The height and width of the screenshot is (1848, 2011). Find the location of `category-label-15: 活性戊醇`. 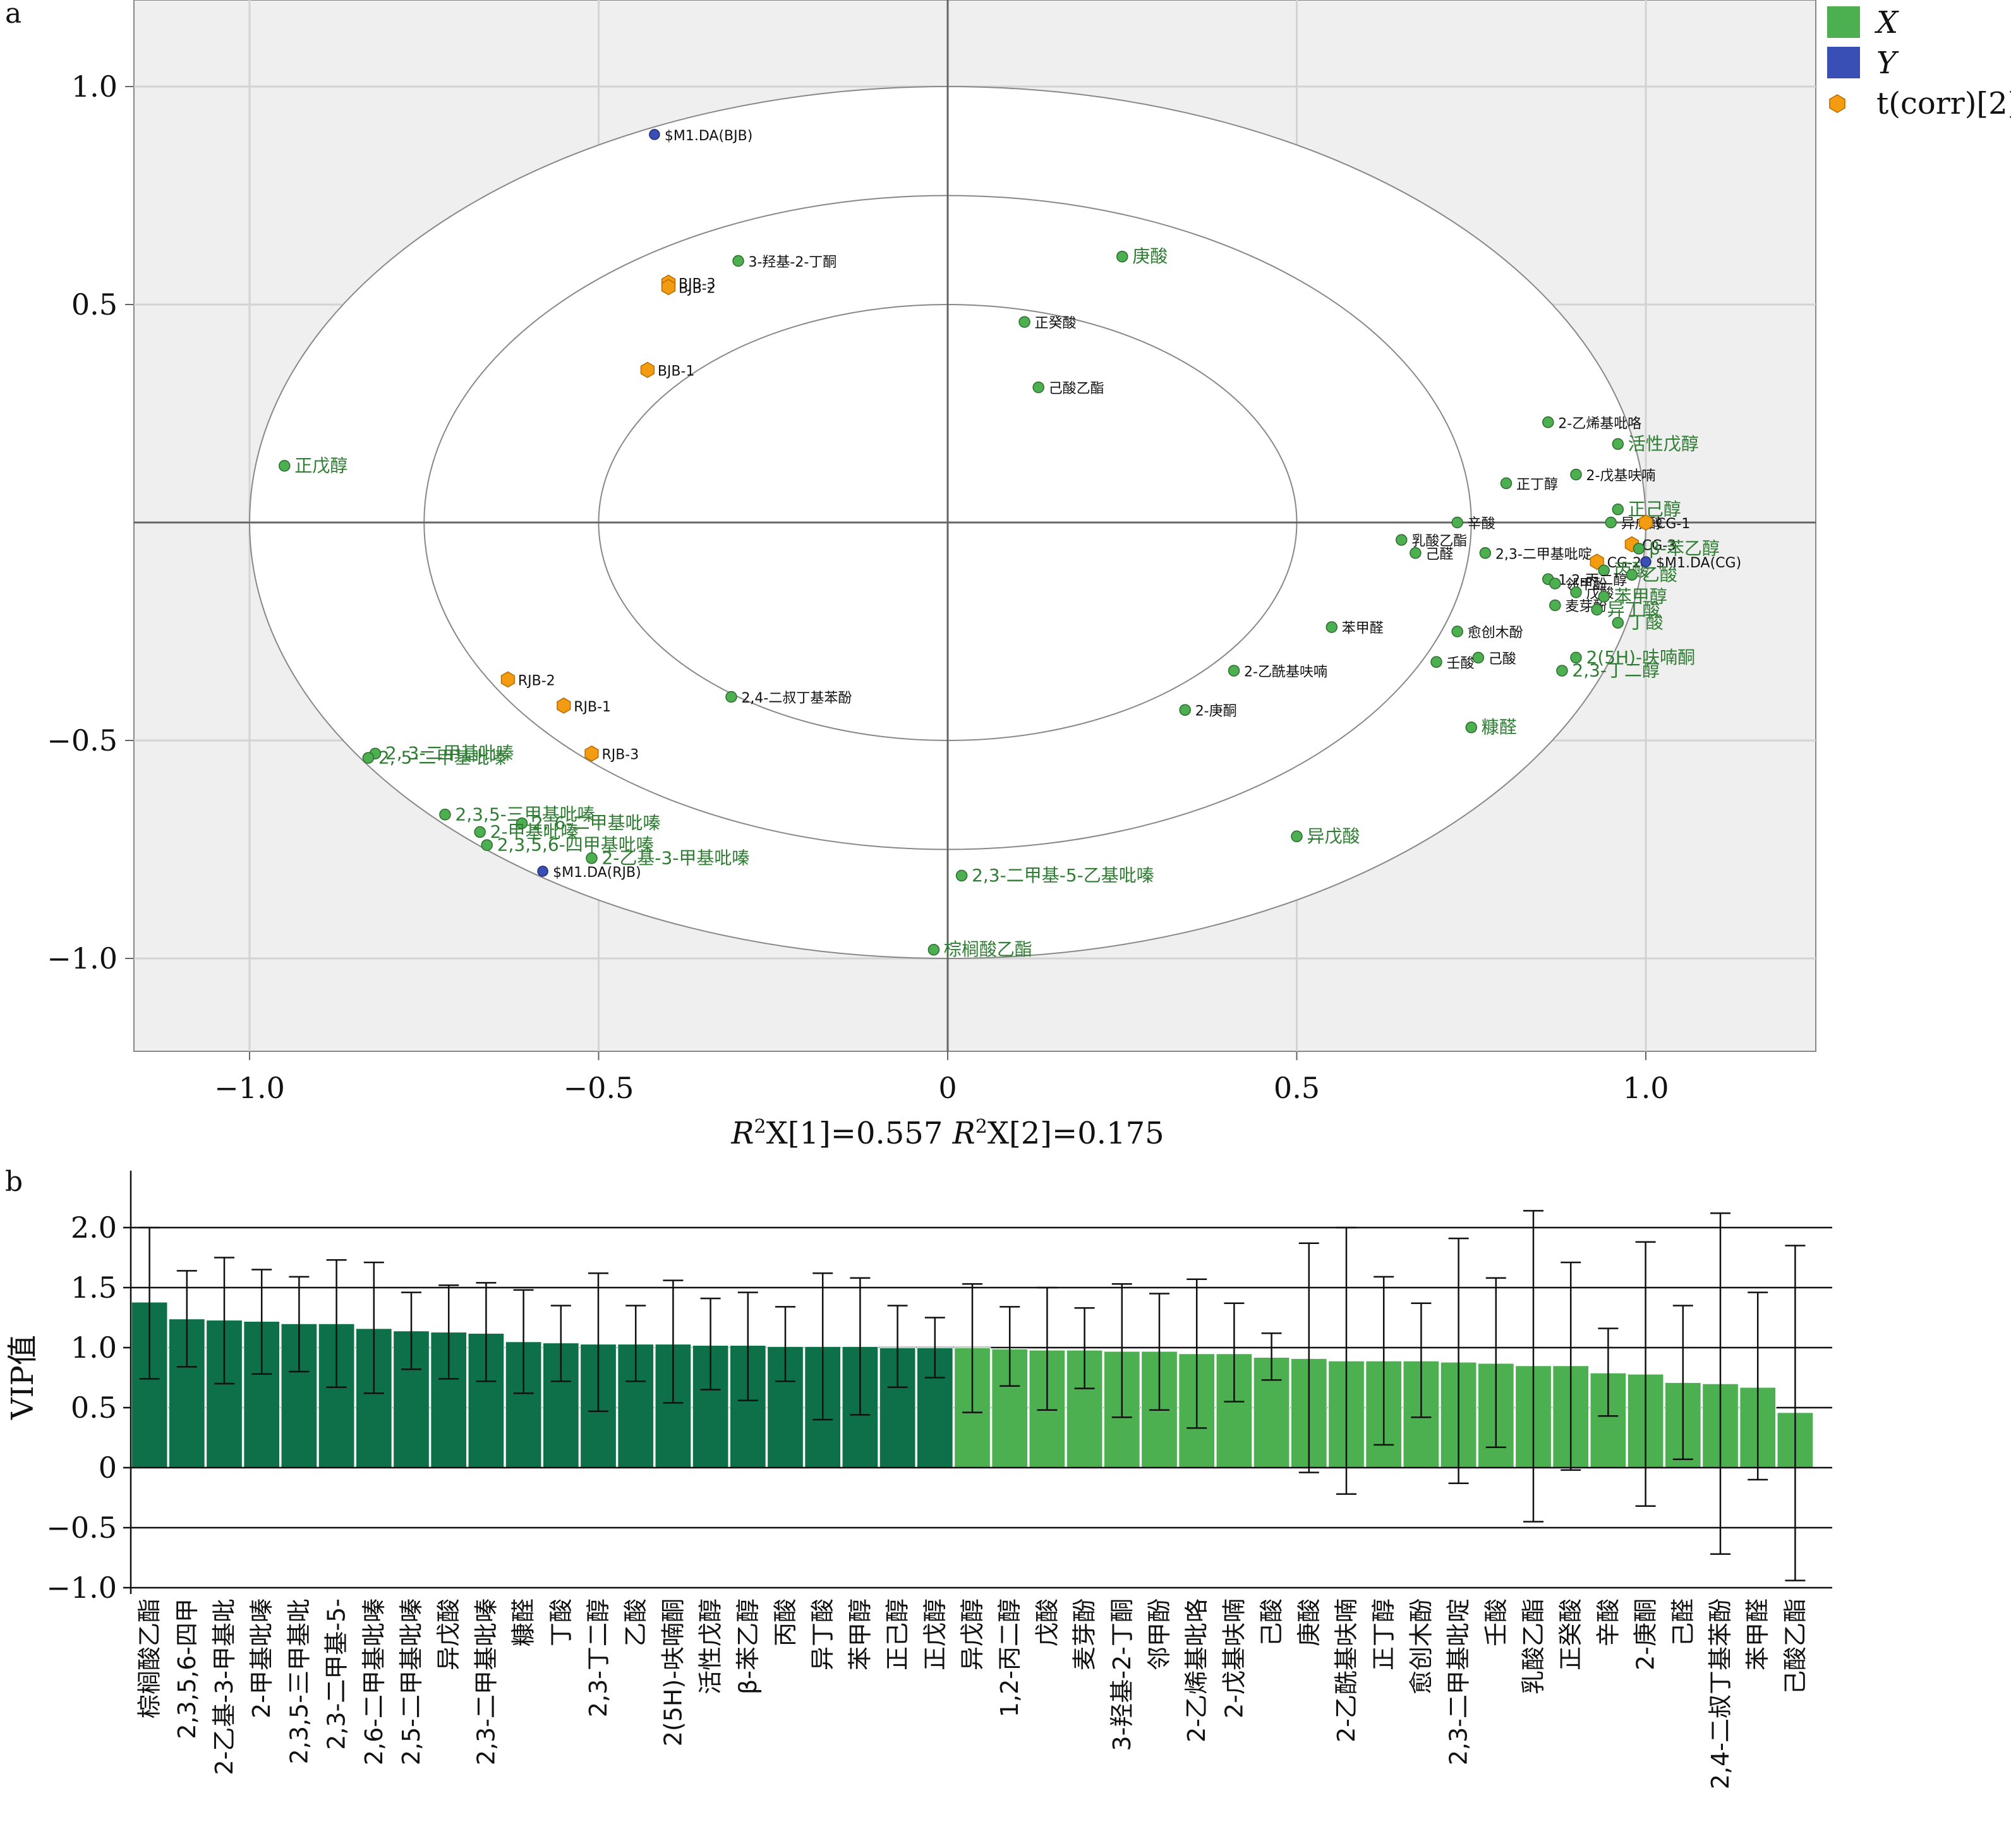

category-label-15: 活性戊醇 is located at coordinates (711, 1646).